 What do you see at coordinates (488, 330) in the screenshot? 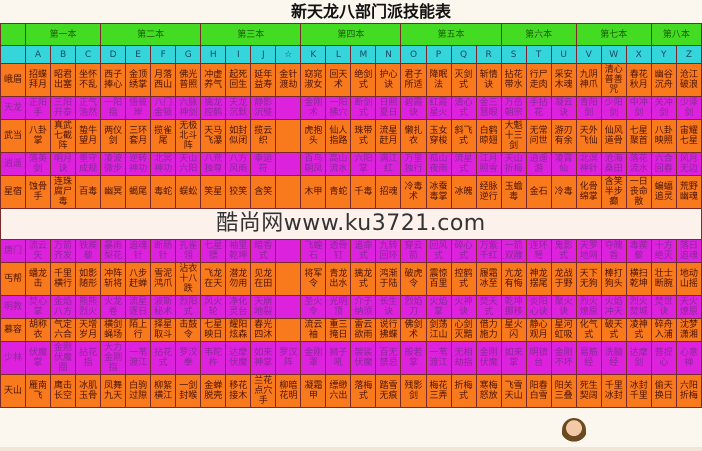
I see `skill-cell: 借力施力` at bounding box center [488, 330].